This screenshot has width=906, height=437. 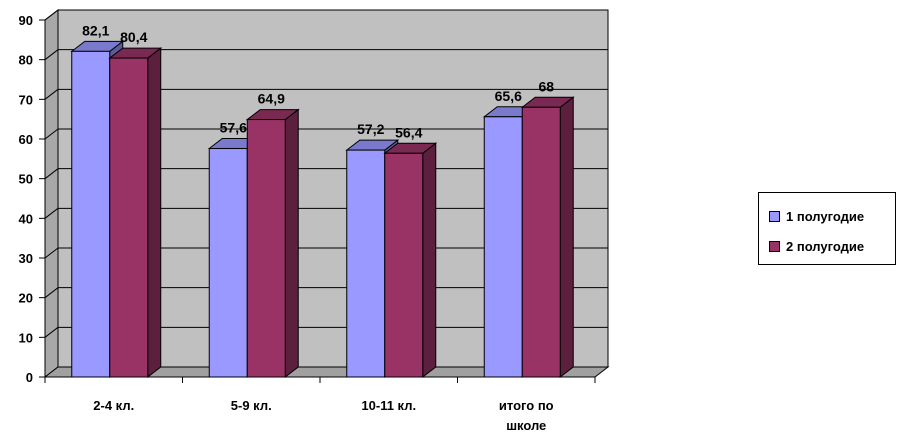 I want to click on y-tick-label: 80, so click(x=26, y=60).